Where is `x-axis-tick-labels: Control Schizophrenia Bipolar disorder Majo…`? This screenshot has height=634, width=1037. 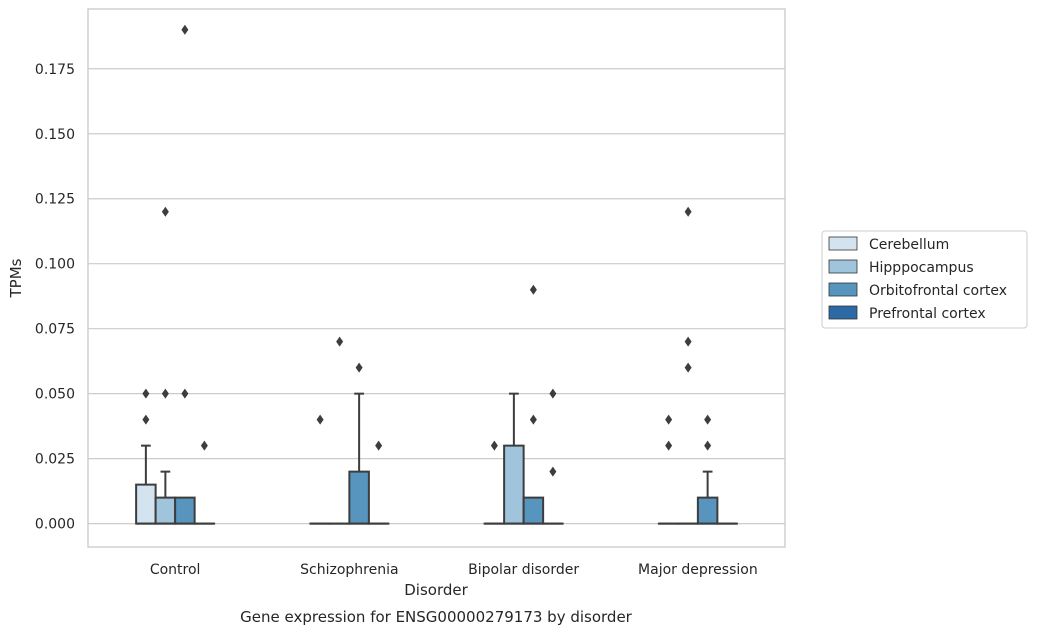 x-axis-tick-labels: Control Schizophrenia Bipolar disorder Majo… is located at coordinates (454, 570).